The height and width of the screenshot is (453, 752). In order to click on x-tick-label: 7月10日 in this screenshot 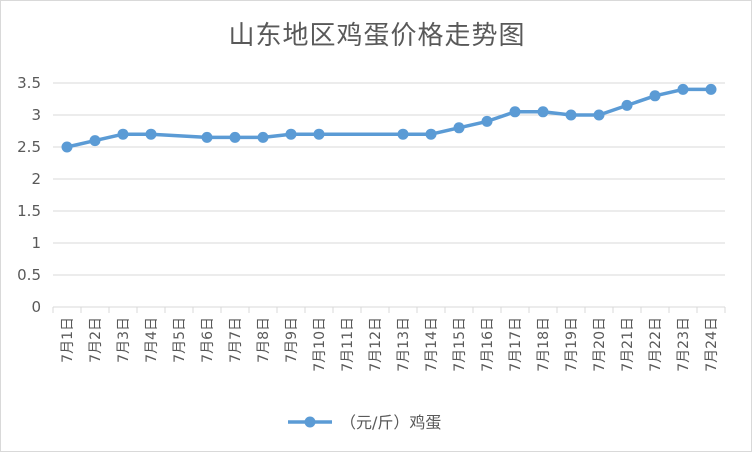, I will do `click(320, 344)`.